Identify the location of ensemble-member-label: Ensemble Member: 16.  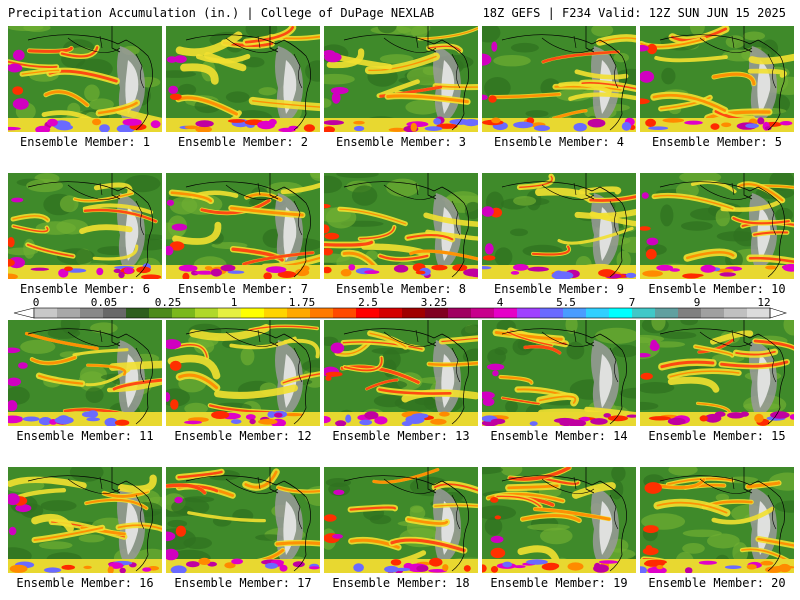
(85, 583).